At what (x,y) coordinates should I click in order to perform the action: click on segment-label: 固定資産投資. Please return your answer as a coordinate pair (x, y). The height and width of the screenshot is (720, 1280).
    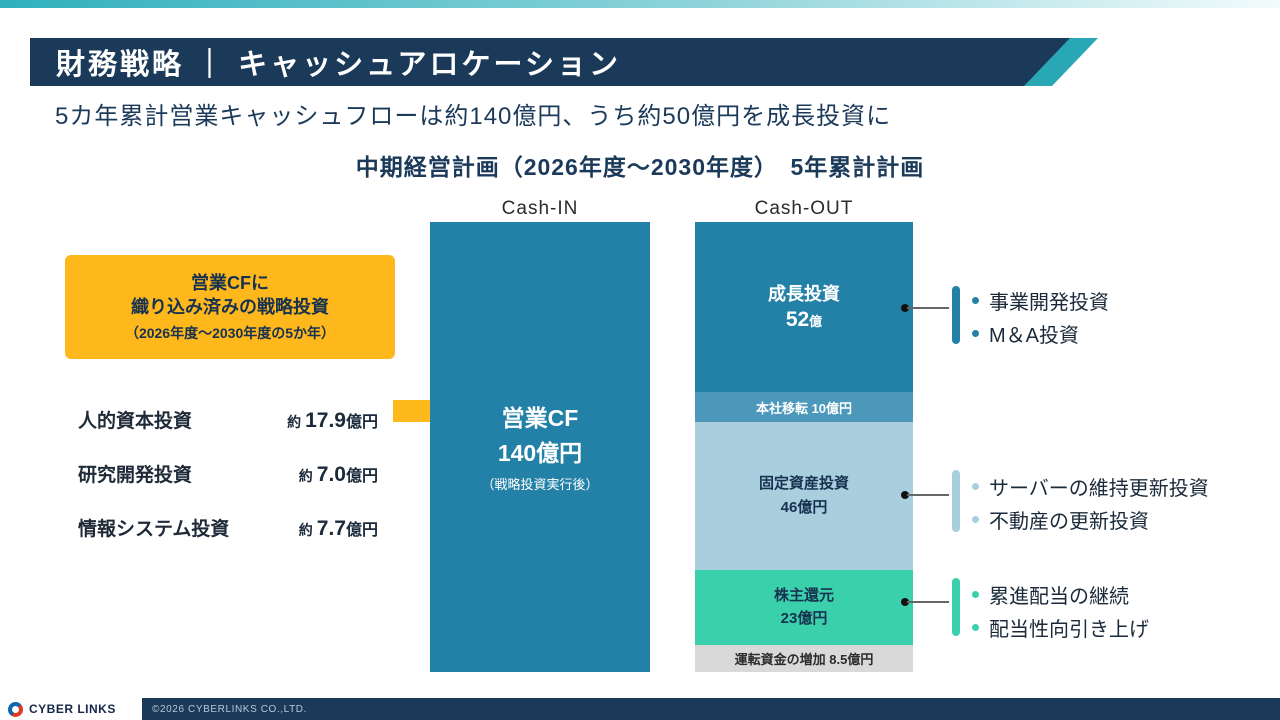
    Looking at the image, I should click on (803, 483).